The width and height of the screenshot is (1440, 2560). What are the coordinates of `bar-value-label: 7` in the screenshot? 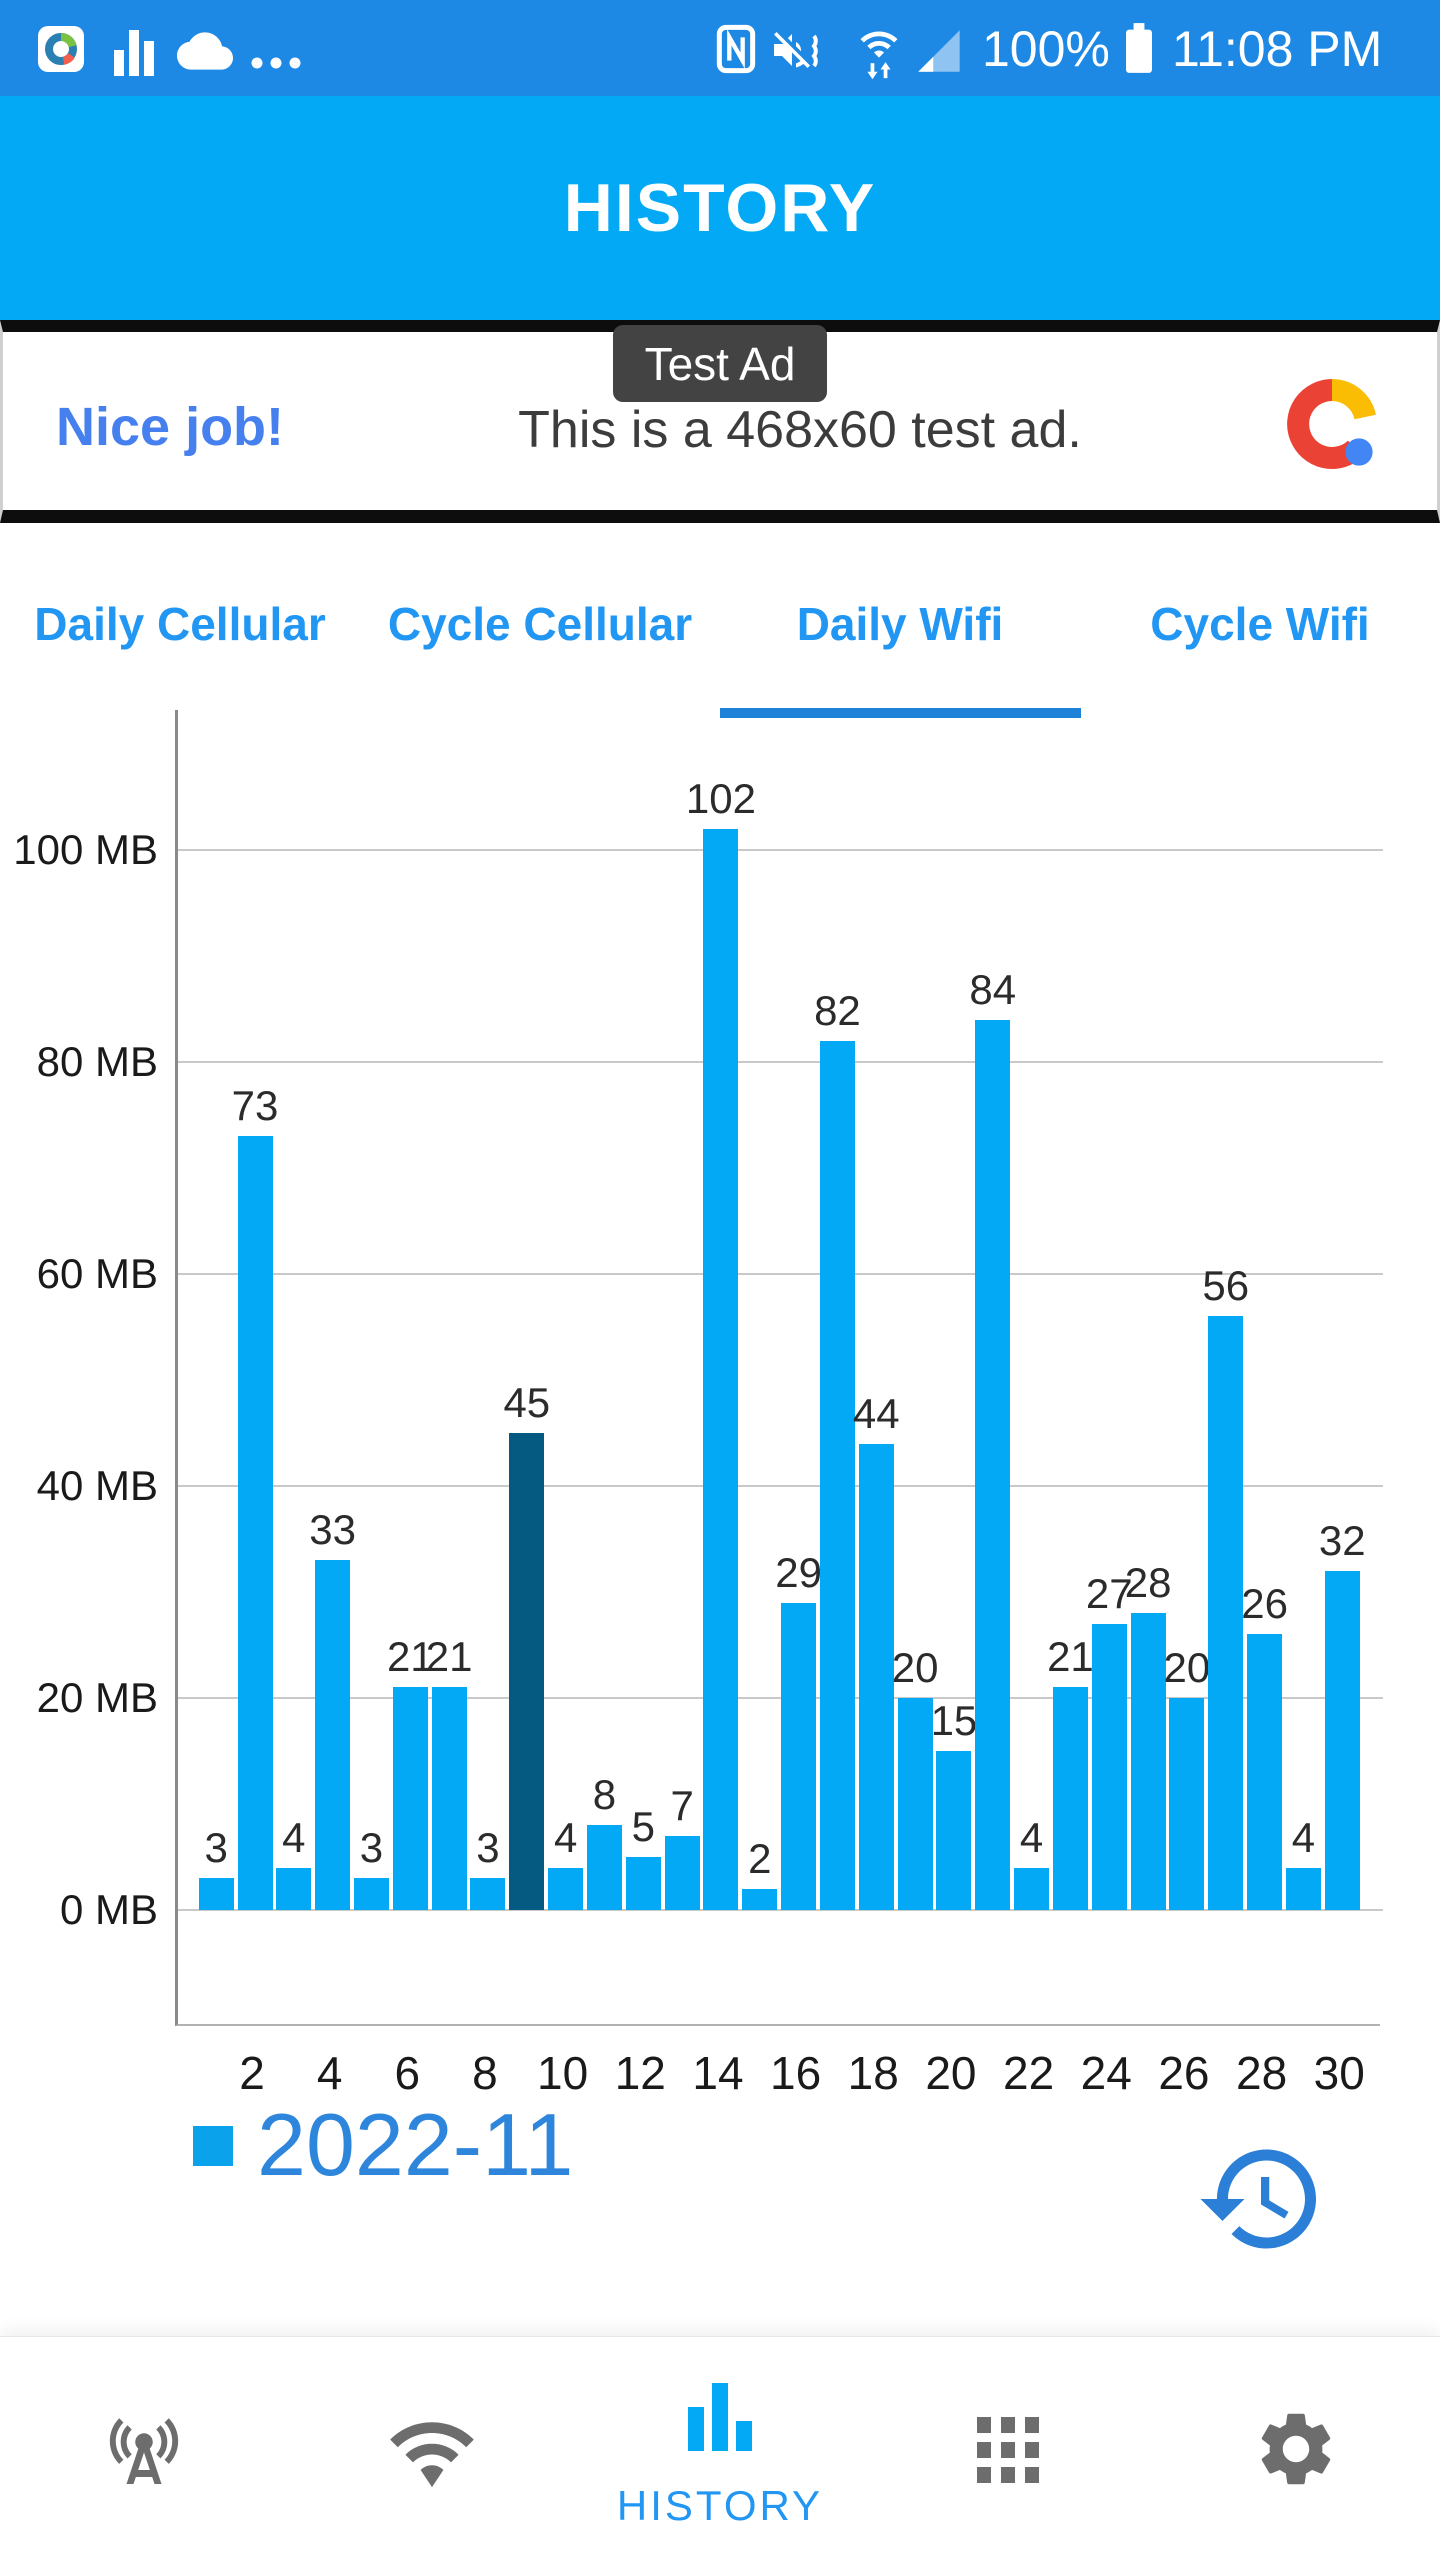 It's located at (682, 1805).